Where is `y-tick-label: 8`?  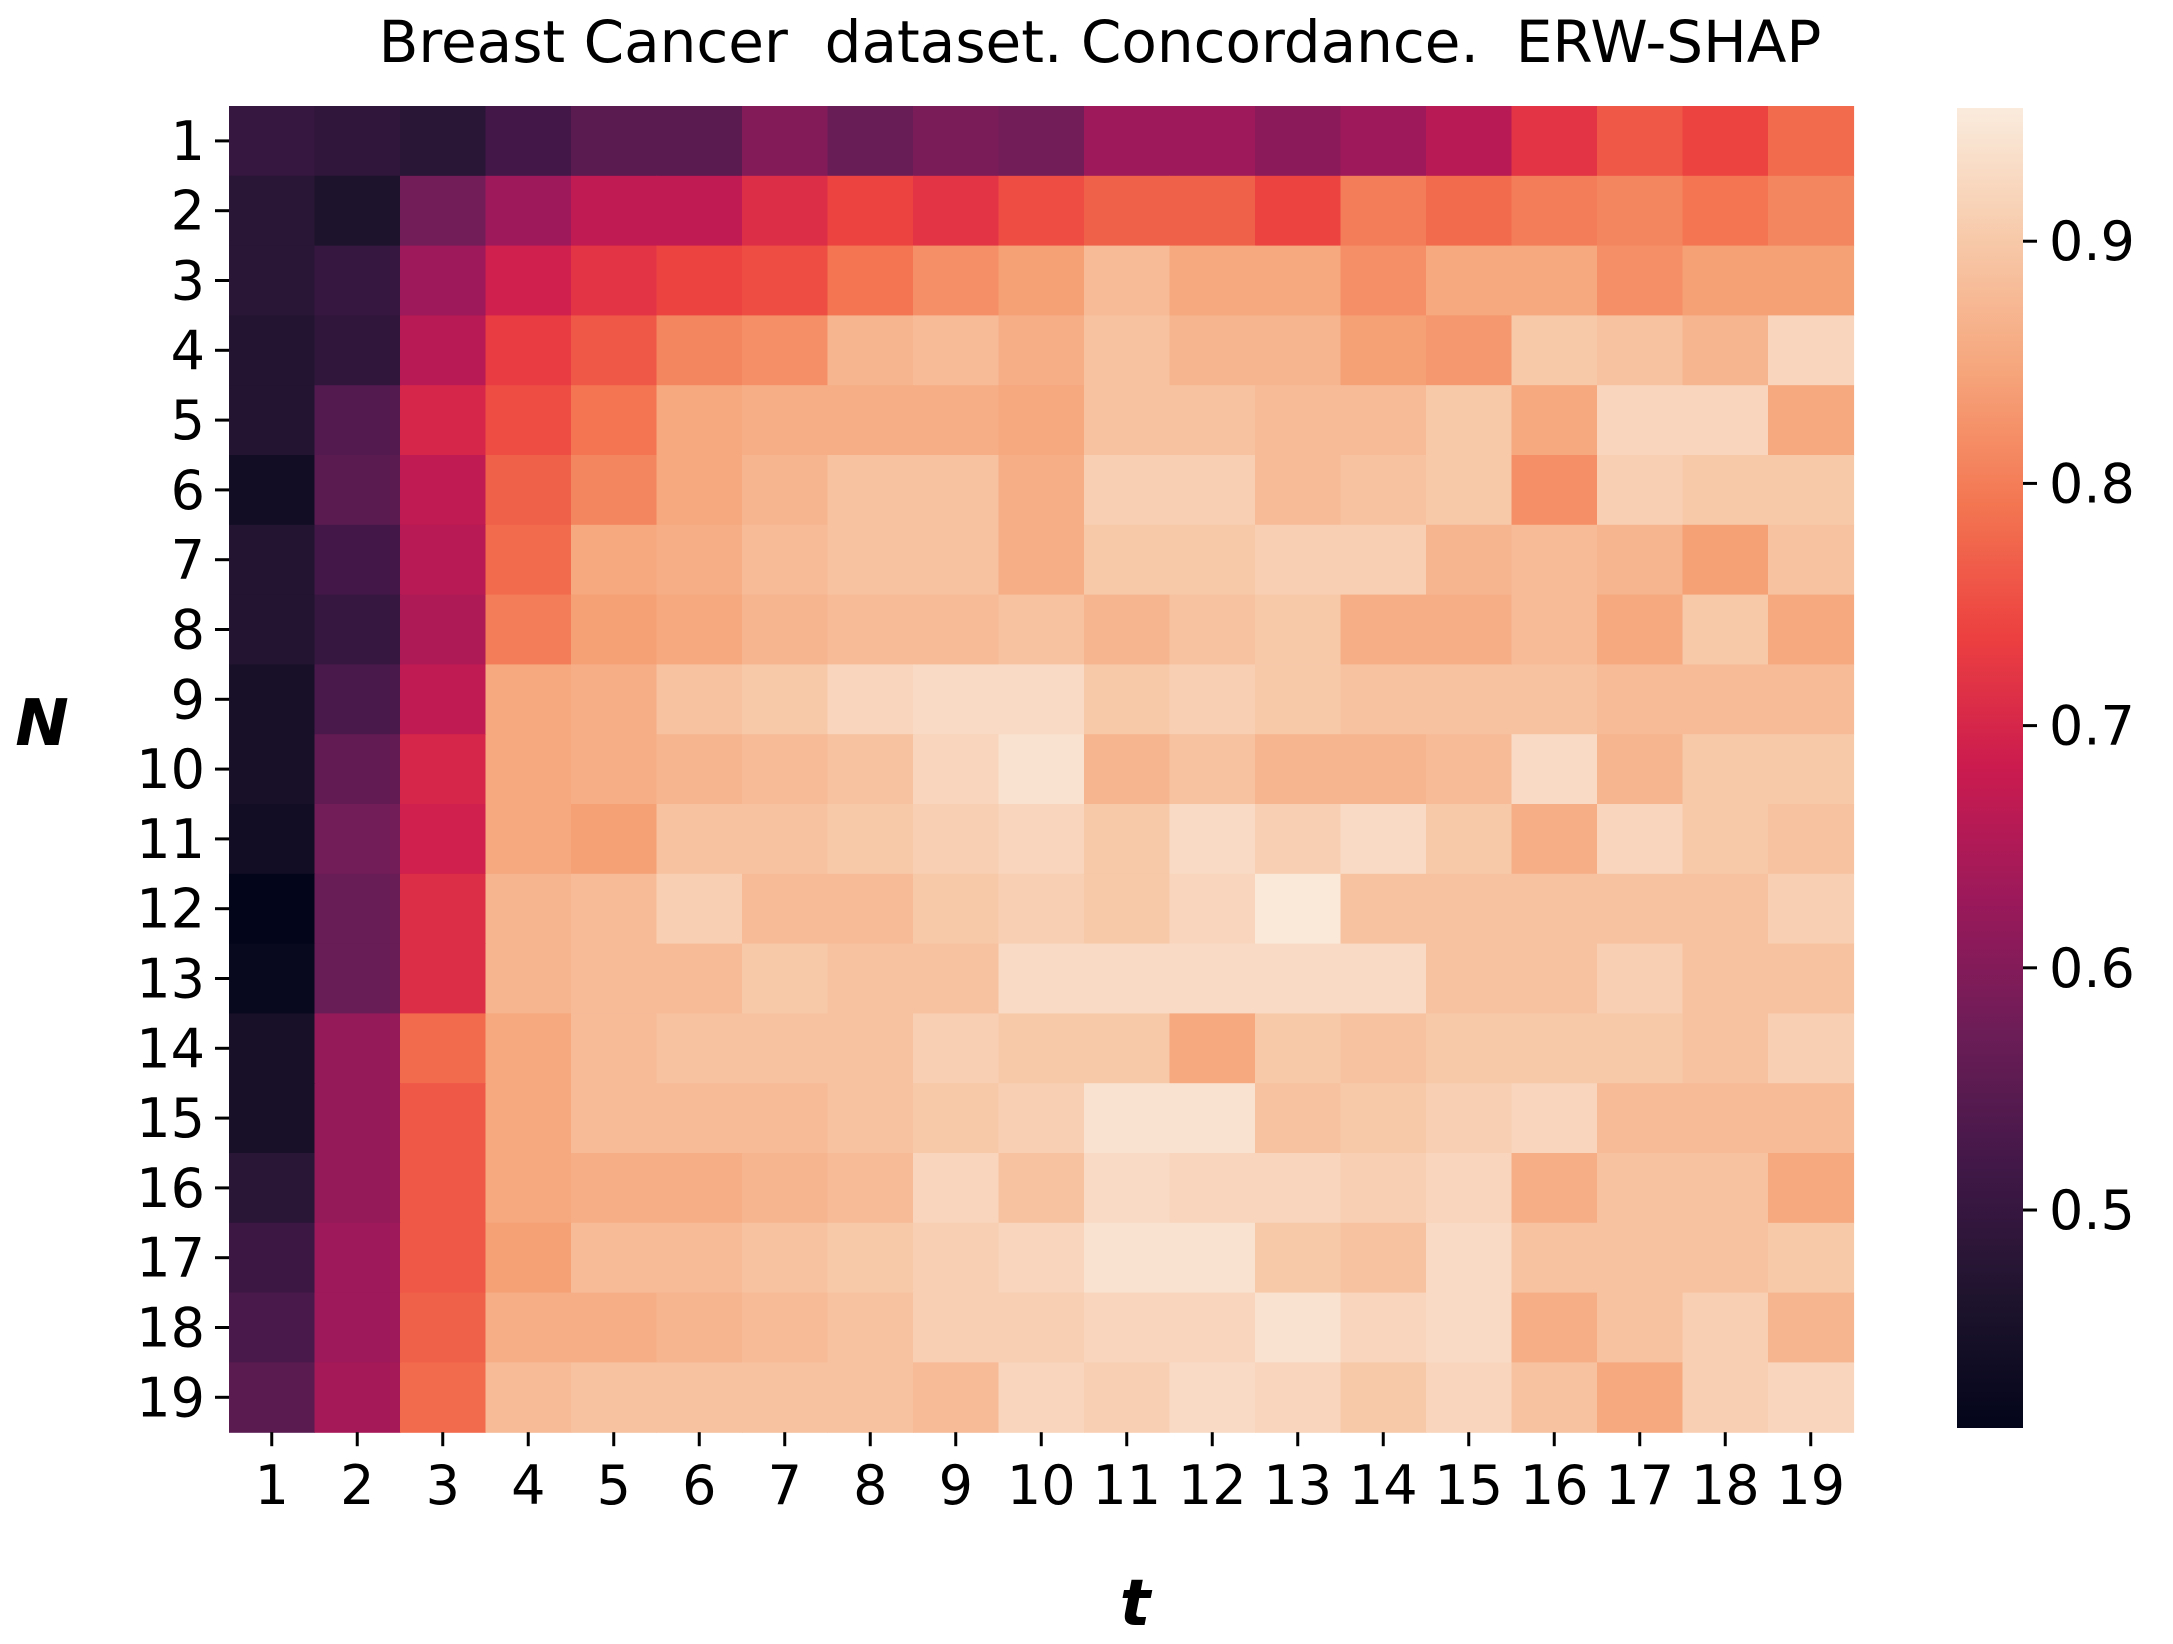 y-tick-label: 8 is located at coordinates (188, 630).